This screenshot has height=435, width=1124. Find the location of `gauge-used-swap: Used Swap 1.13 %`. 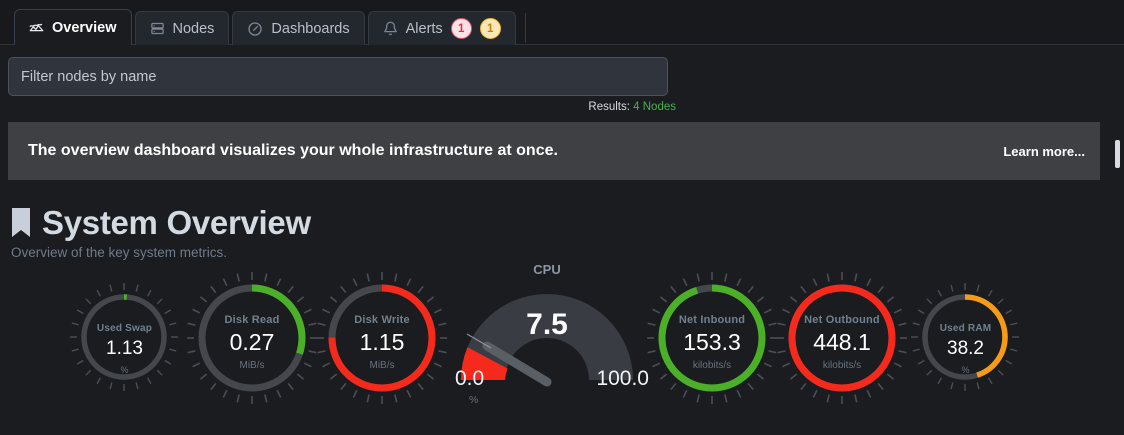

gauge-used-swap: Used Swap 1.13 % is located at coordinates (124, 337).